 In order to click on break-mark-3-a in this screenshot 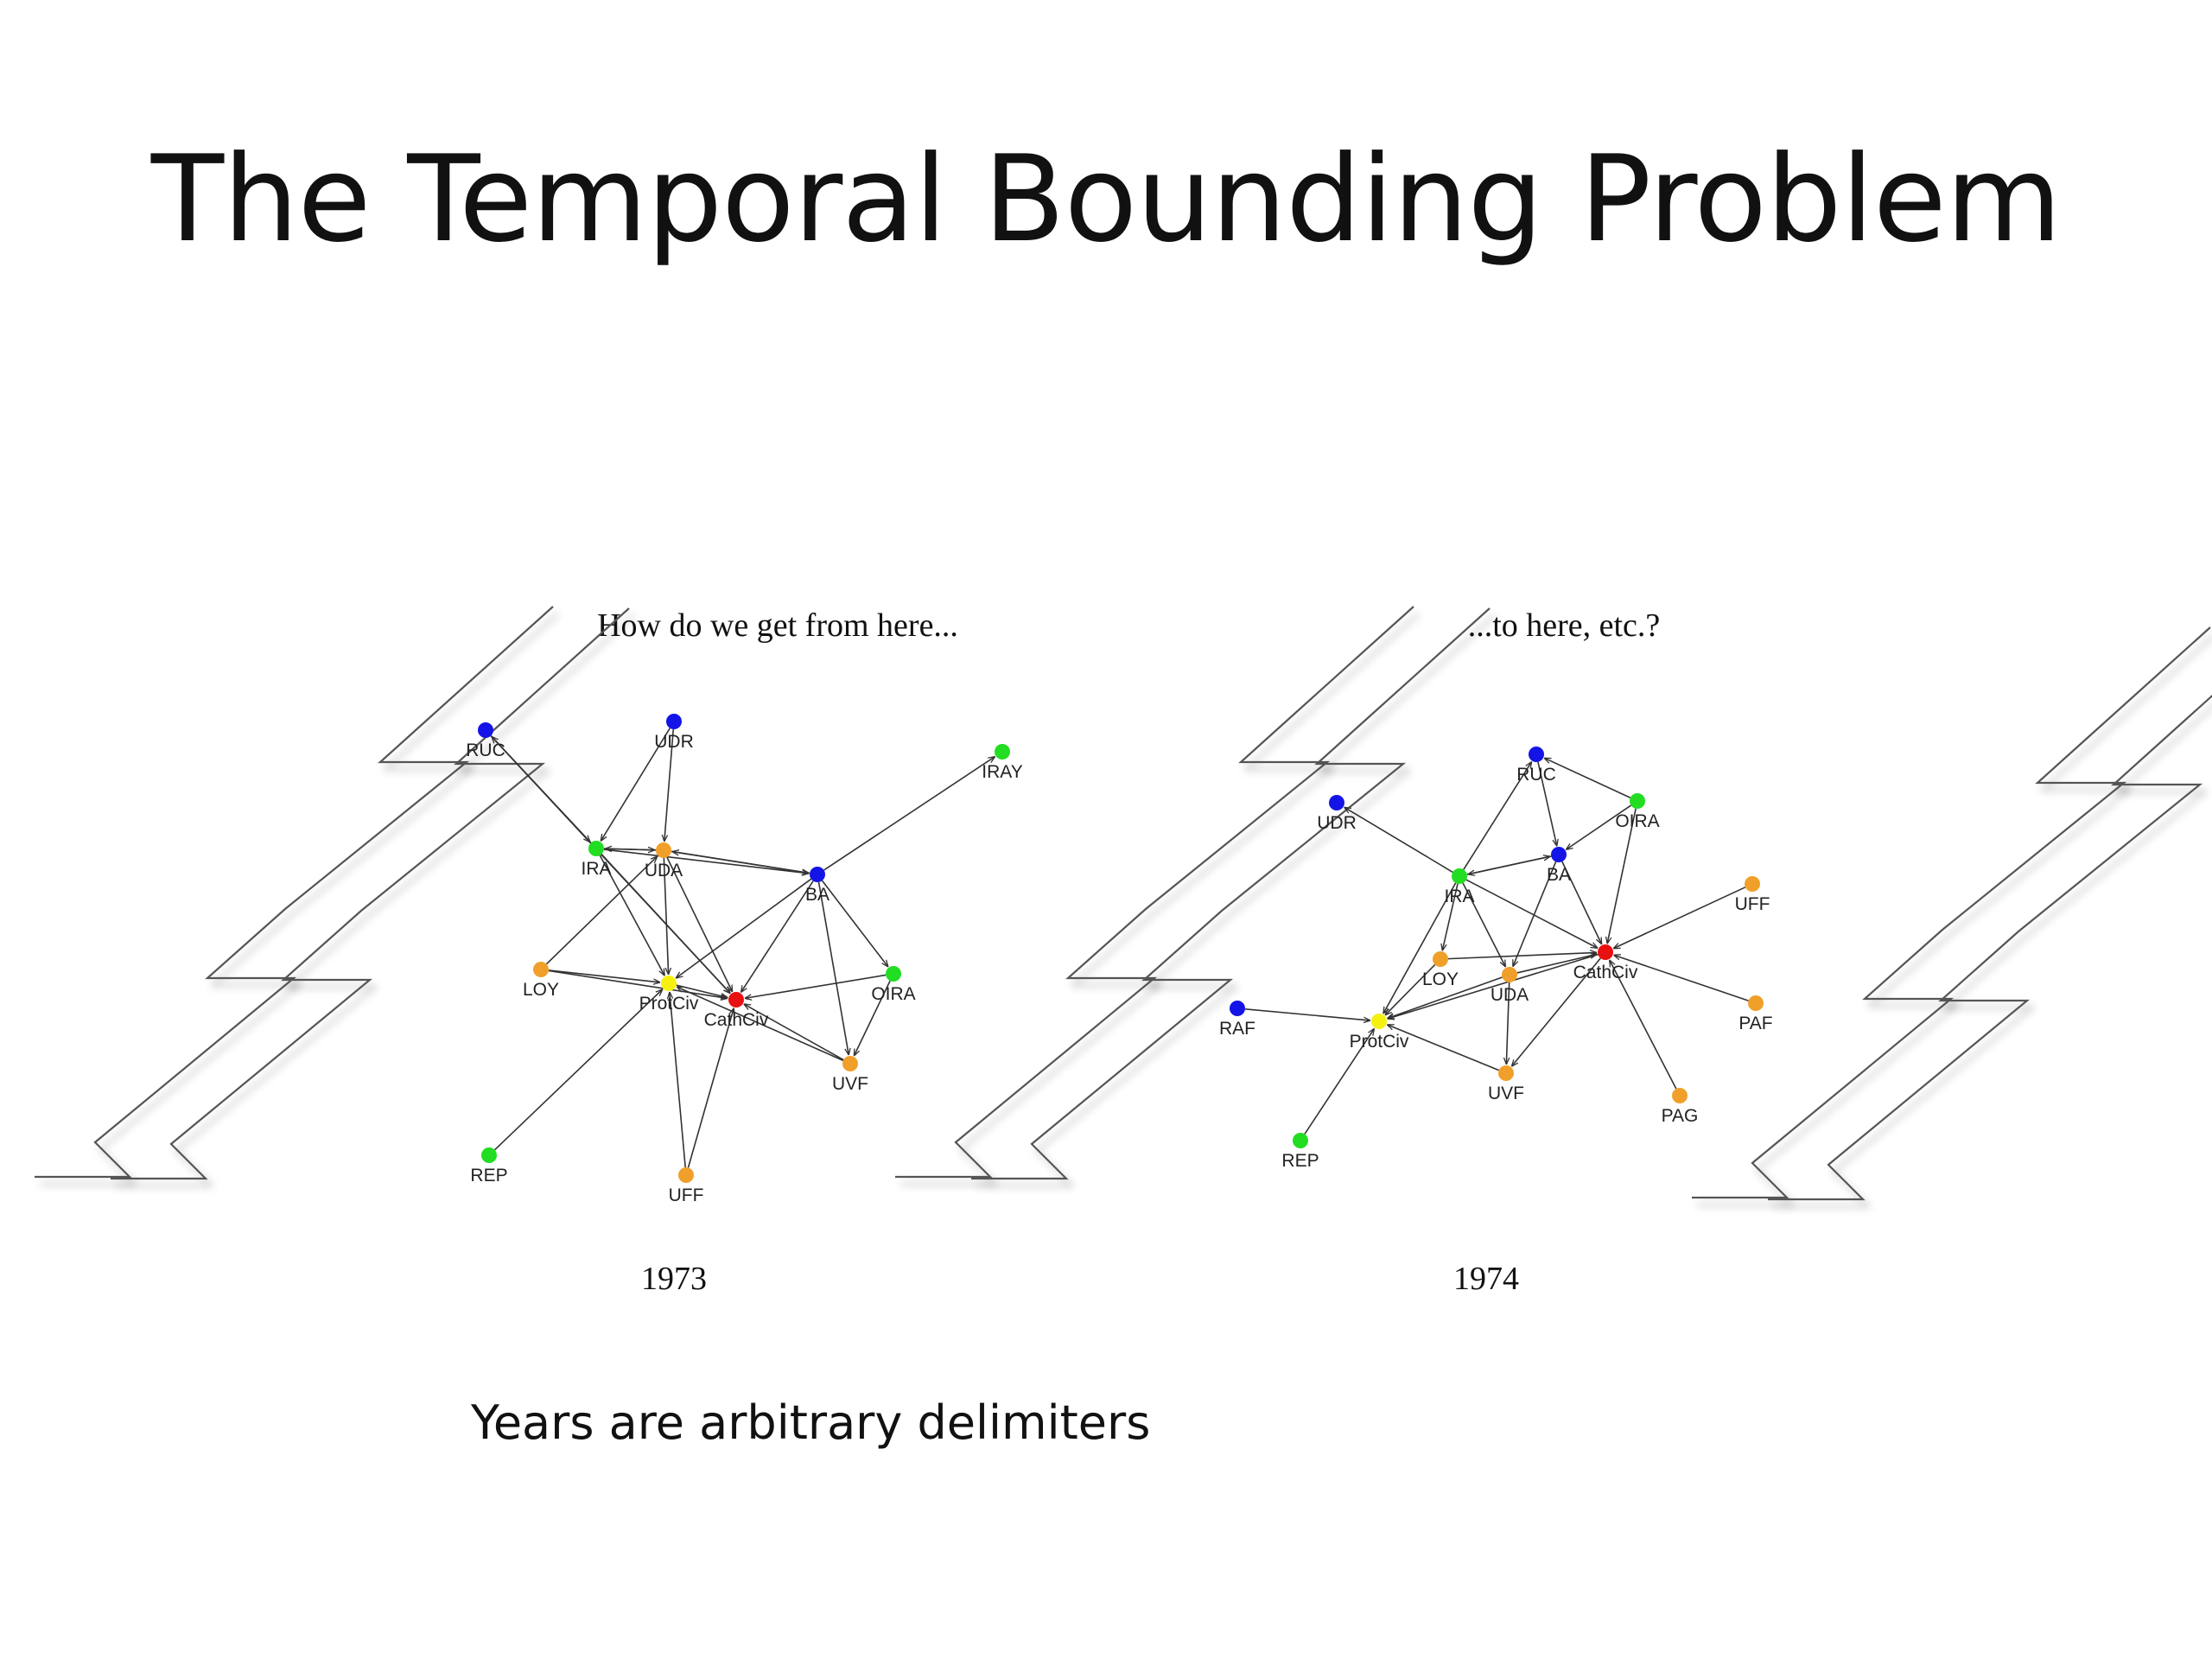, I will do `click(1951, 913)`.